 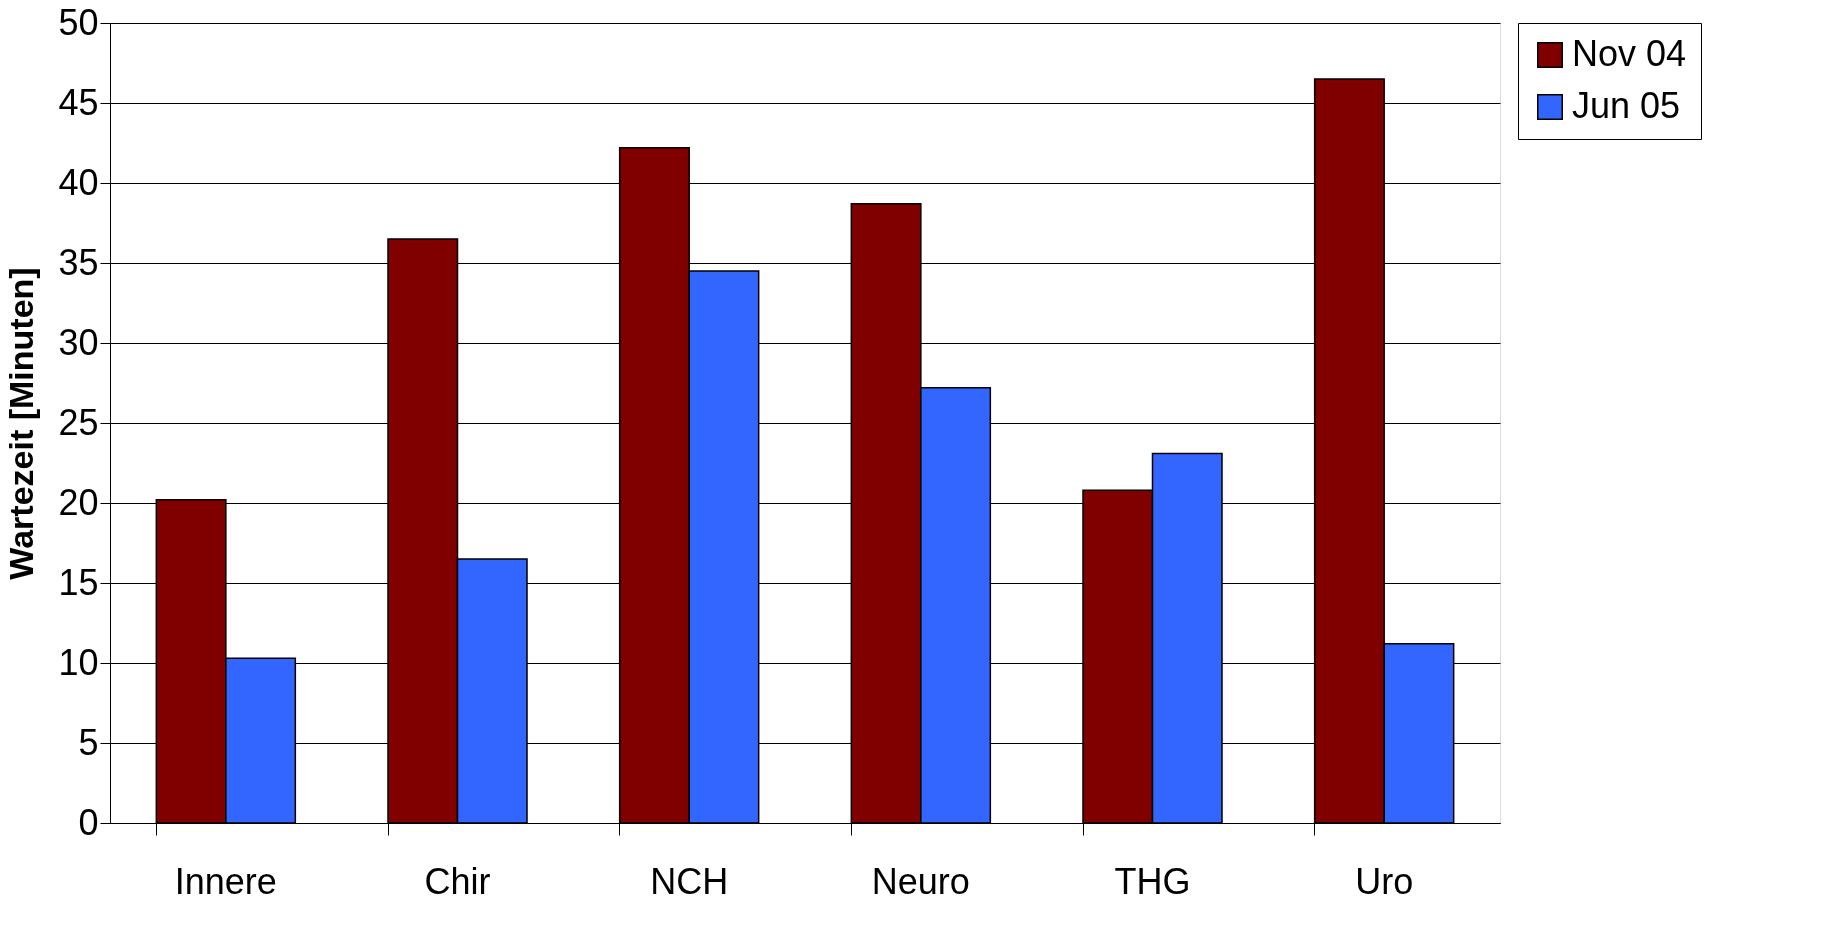 I want to click on y-tick-label: 35, so click(x=78, y=262).